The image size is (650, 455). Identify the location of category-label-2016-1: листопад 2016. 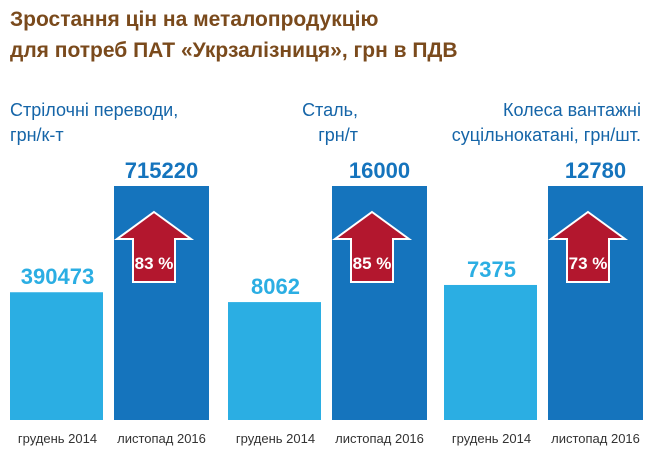
(161, 438).